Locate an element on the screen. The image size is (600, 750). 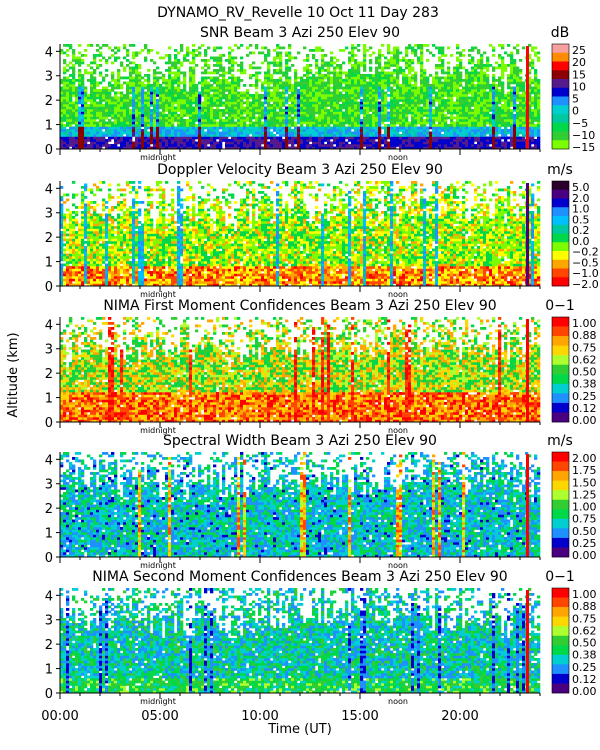
x-tick-label: 20:00 is located at coordinates (459, 716).